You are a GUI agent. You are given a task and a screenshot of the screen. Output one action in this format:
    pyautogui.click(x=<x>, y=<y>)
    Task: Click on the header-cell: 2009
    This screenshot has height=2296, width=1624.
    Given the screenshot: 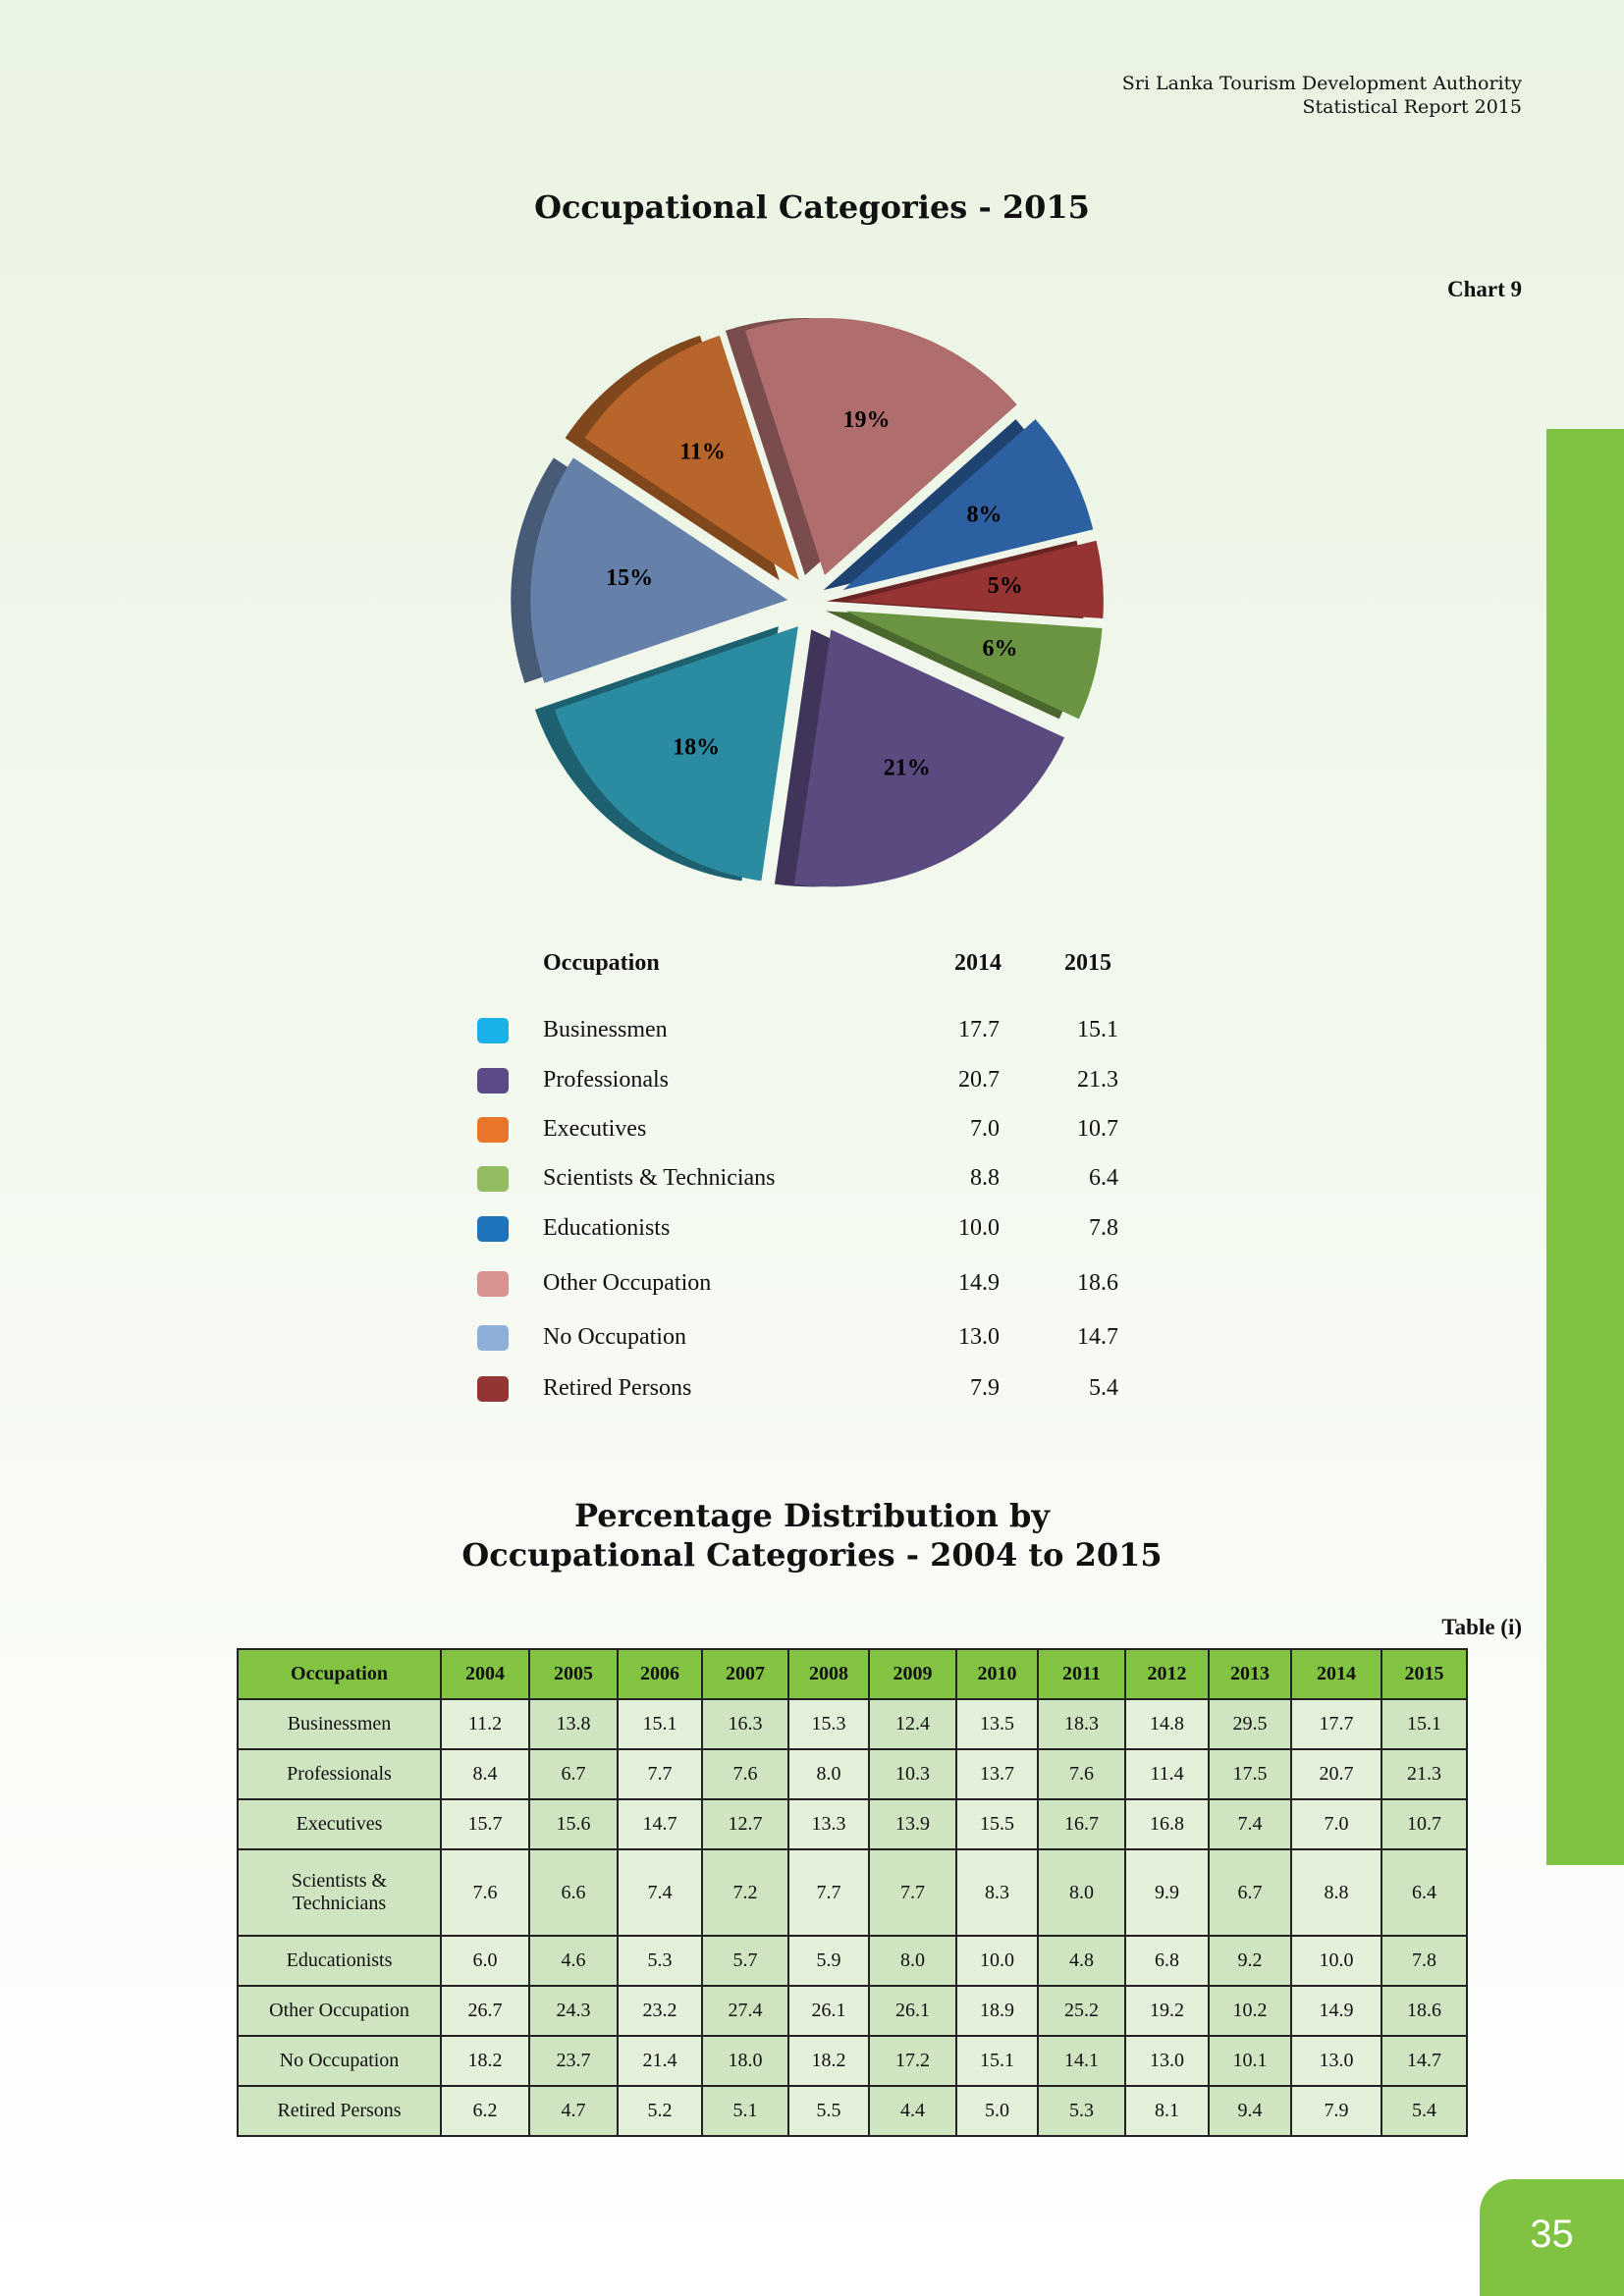 What is the action you would take?
    pyautogui.click(x=912, y=1674)
    